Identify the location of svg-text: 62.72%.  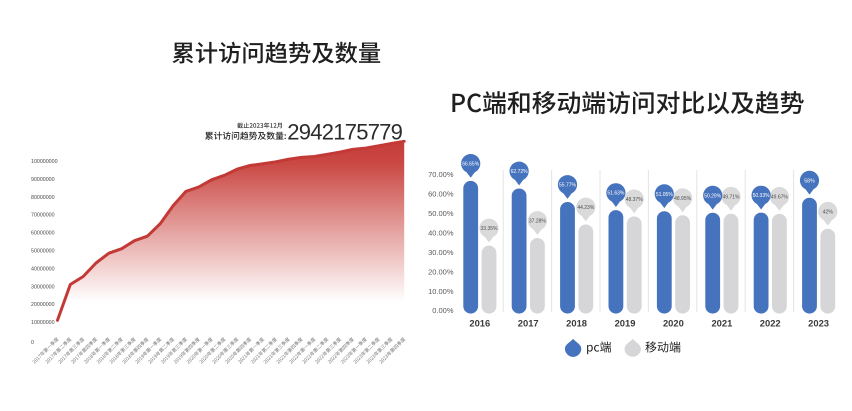
(520, 172).